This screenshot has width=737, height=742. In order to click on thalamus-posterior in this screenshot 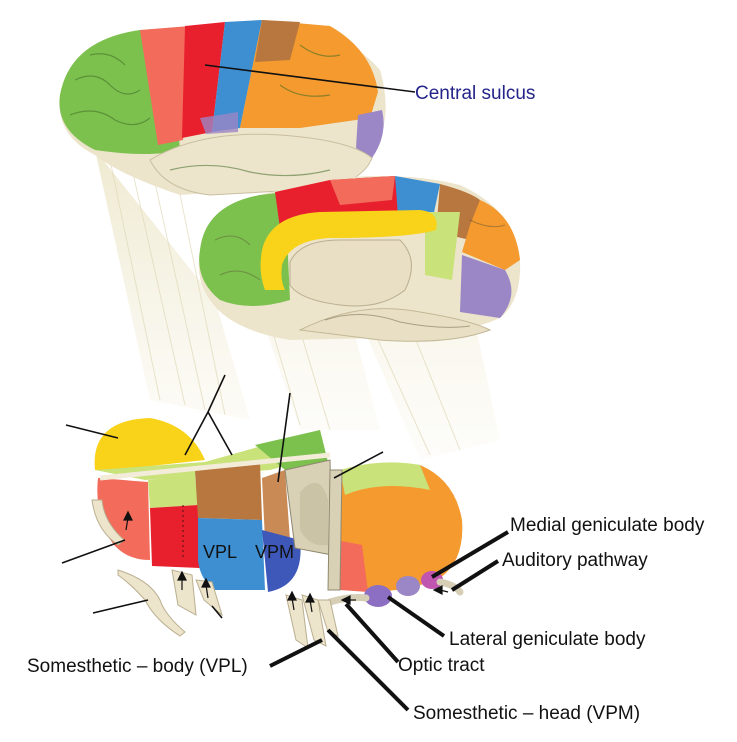, I will do `click(395, 527)`.